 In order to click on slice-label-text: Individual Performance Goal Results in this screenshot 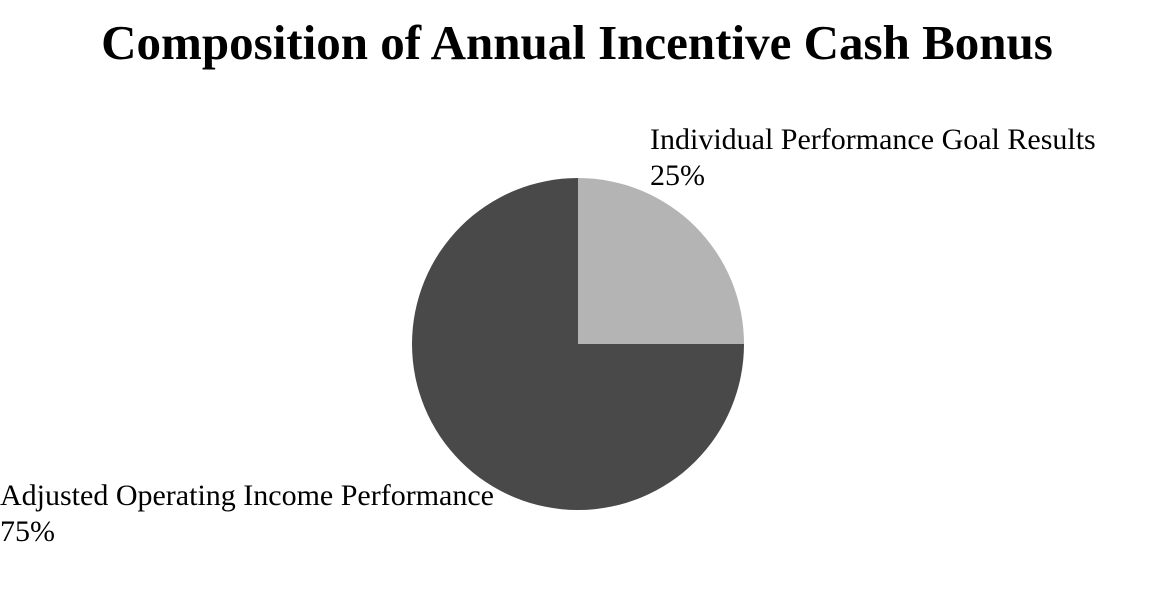, I will do `click(873, 139)`.